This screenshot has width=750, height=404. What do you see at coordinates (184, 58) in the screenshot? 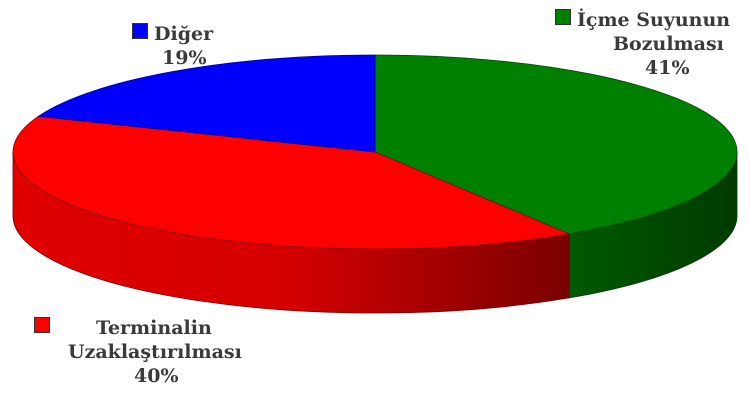
I see `slice-value-diger: 19%` at bounding box center [184, 58].